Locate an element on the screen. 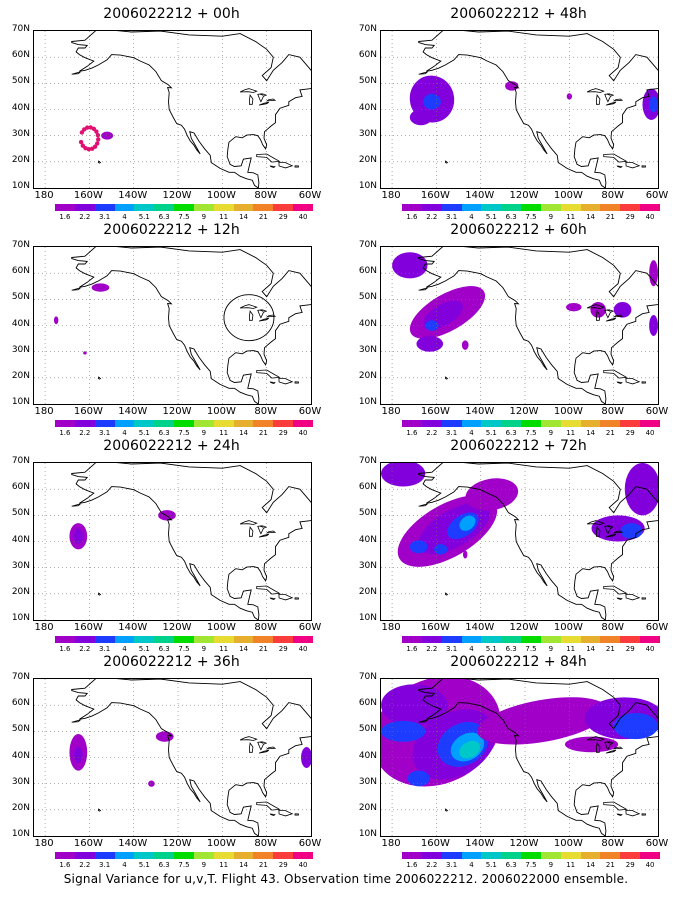 This screenshot has height=900, width=692. panel-title: 2006022212 + 36h is located at coordinates (171, 662).